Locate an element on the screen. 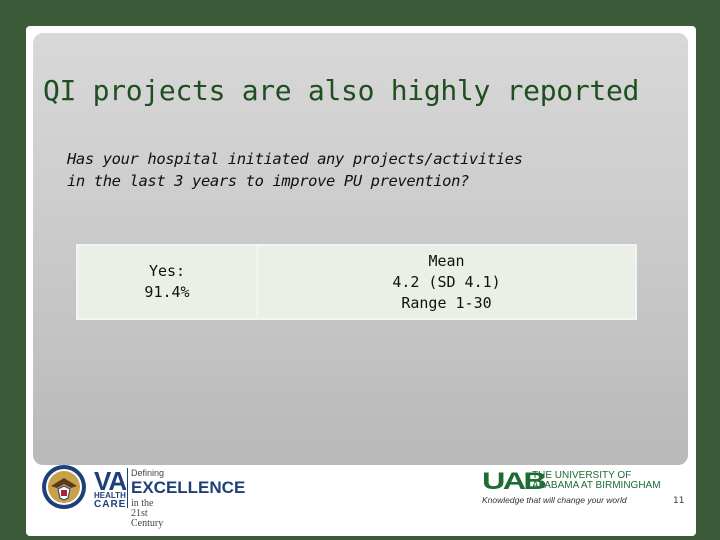 The image size is (720, 540). mean-label: Mean is located at coordinates (446, 260).